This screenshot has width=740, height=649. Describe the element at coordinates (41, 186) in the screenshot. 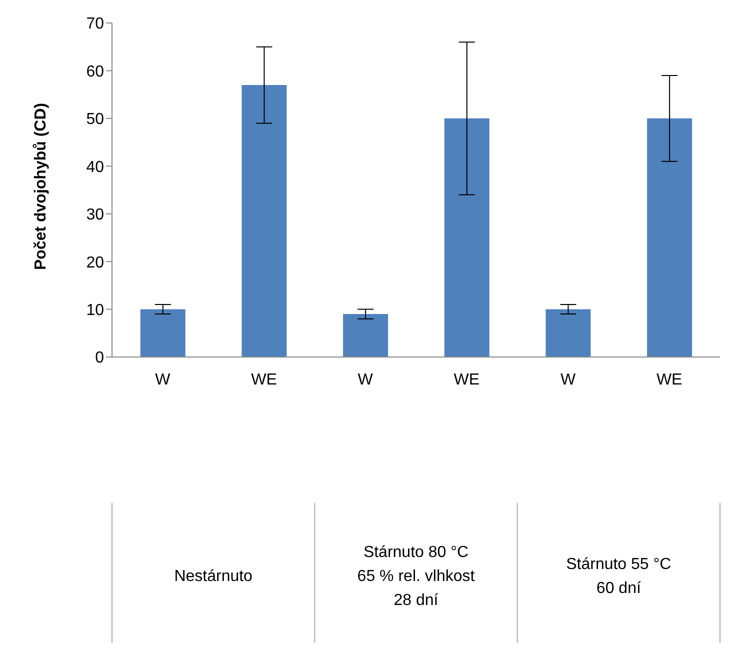

I see `y-axis-title: Počet dvojohybů (CD)` at that location.